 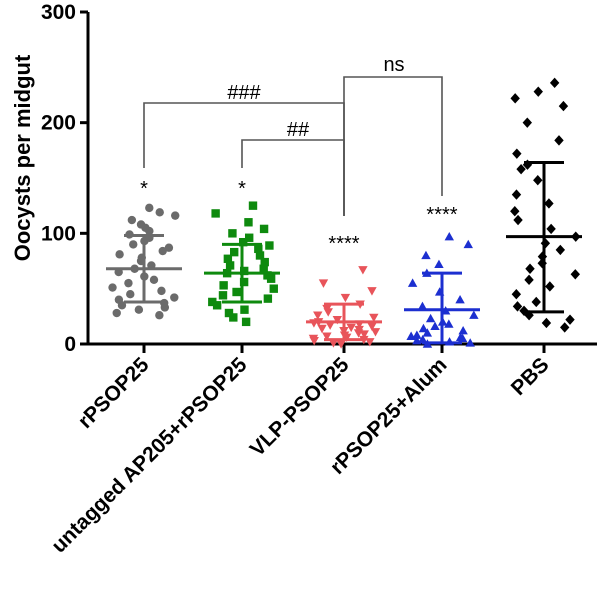 I want to click on significance-annotation: *, so click(x=242, y=189).